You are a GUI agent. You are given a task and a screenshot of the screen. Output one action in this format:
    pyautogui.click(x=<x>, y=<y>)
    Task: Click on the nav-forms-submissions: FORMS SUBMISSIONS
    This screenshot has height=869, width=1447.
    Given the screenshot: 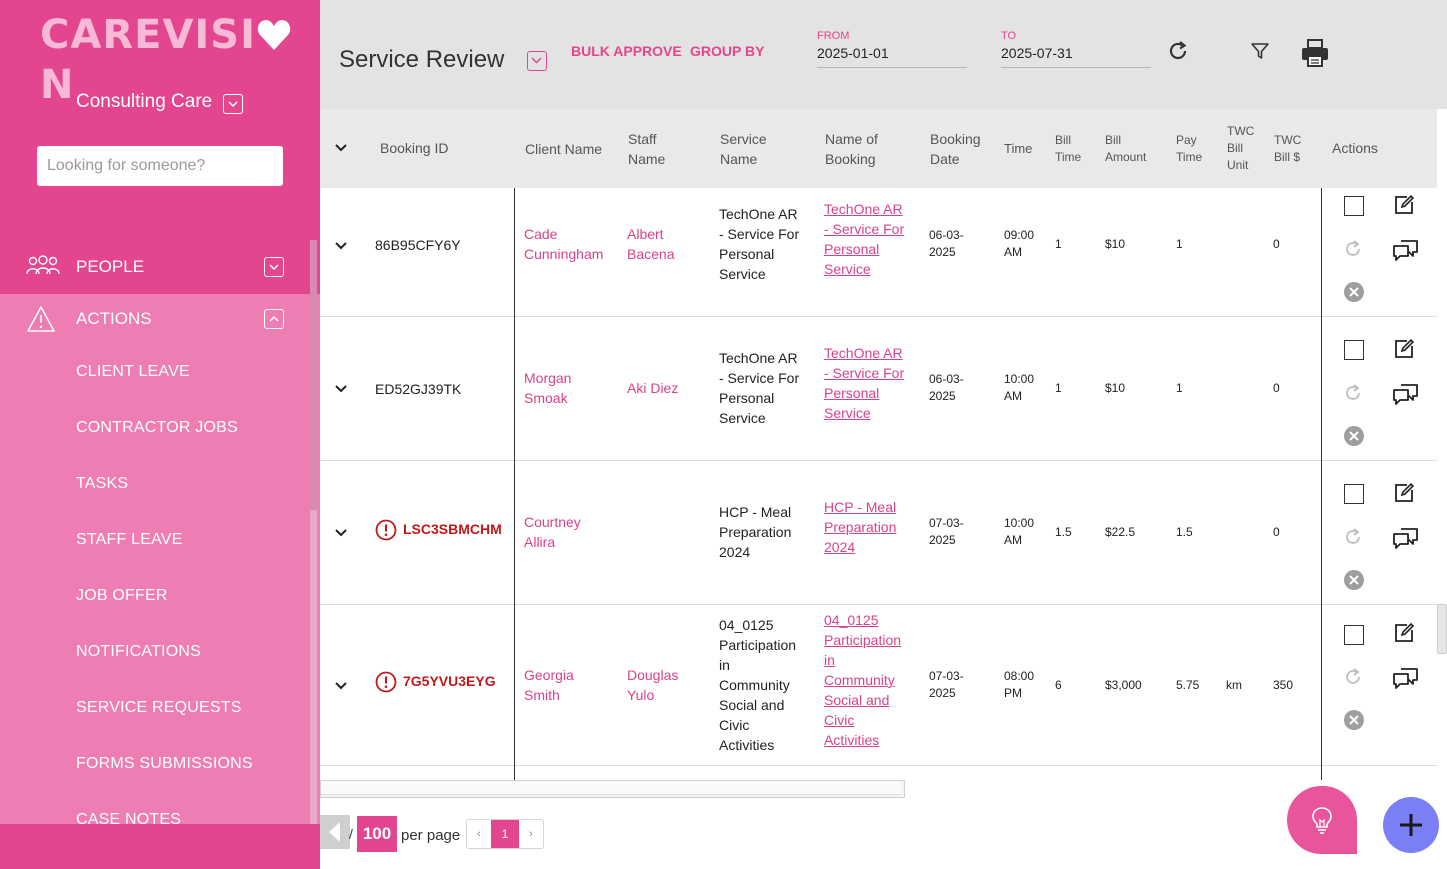 What is the action you would take?
    pyautogui.click(x=164, y=763)
    